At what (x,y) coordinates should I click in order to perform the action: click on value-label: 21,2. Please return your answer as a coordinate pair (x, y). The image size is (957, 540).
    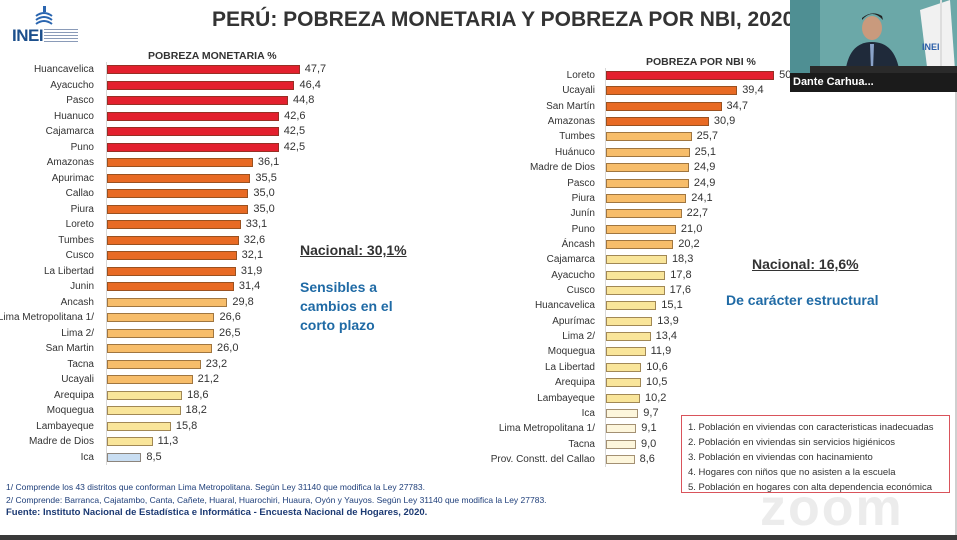
    Looking at the image, I should click on (208, 379).